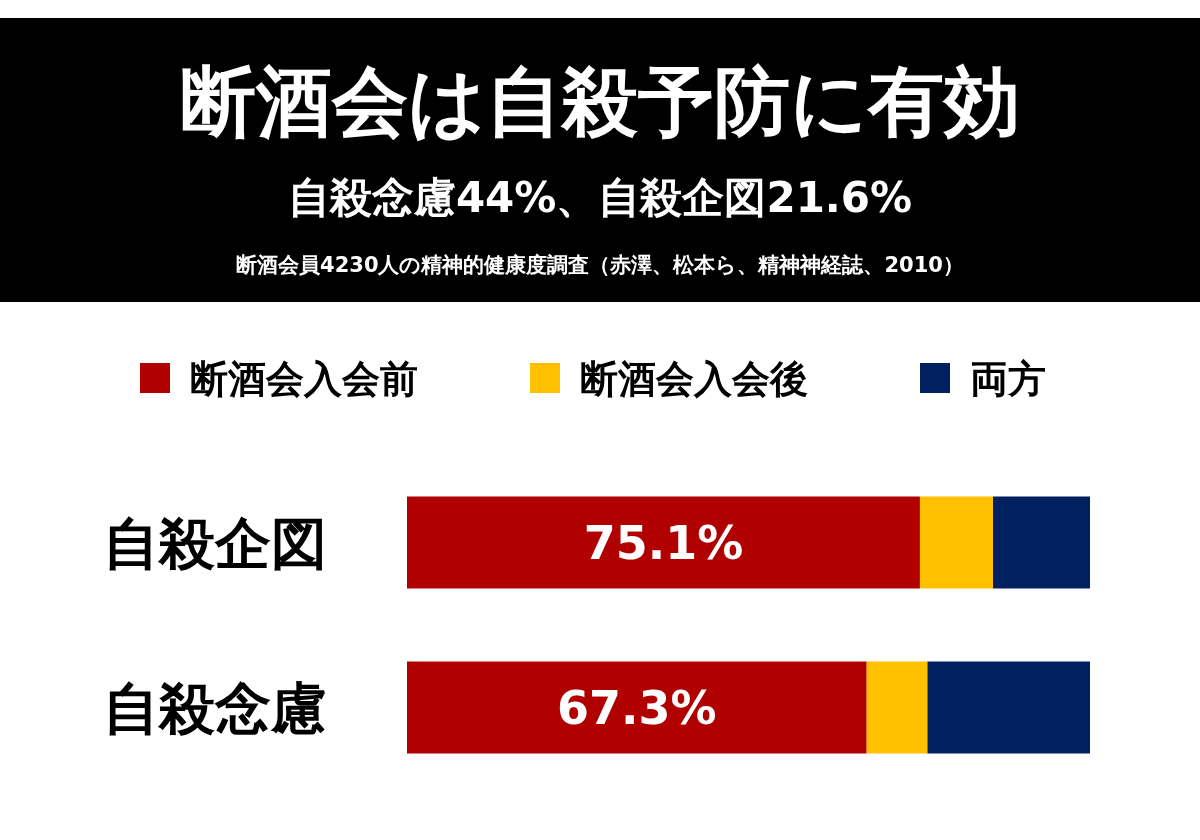 This screenshot has width=1200, height=840. What do you see at coordinates (215, 543) in the screenshot?
I see `y-tick-label: 自殺企図` at bounding box center [215, 543].